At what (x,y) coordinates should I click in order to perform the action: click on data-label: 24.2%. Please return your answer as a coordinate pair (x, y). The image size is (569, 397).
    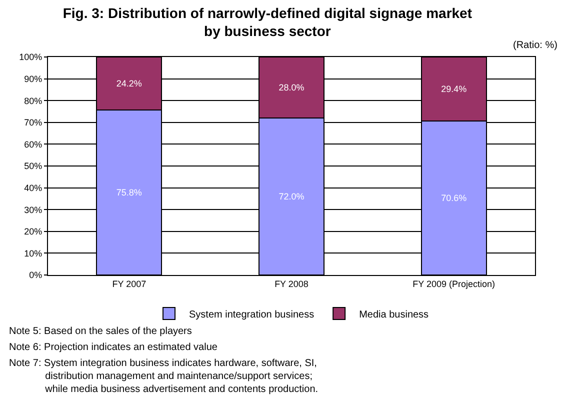
    Looking at the image, I should click on (129, 83).